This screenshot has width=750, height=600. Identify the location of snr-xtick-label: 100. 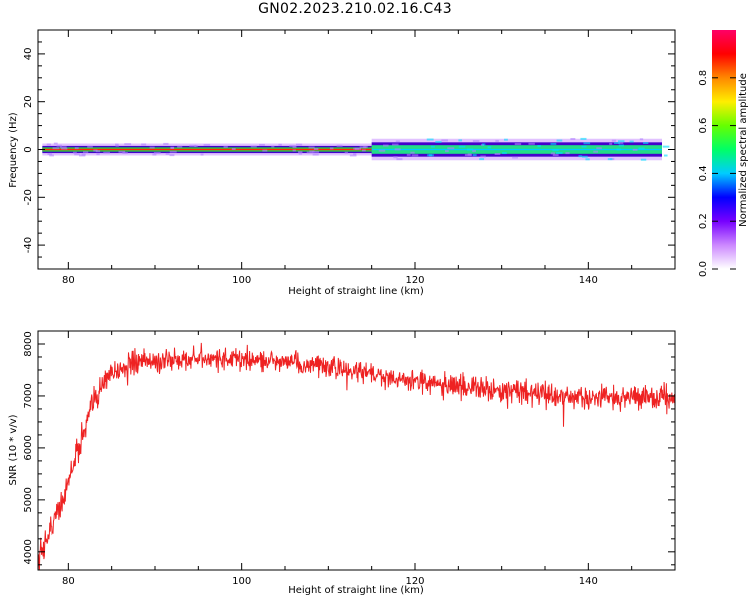
(241, 581).